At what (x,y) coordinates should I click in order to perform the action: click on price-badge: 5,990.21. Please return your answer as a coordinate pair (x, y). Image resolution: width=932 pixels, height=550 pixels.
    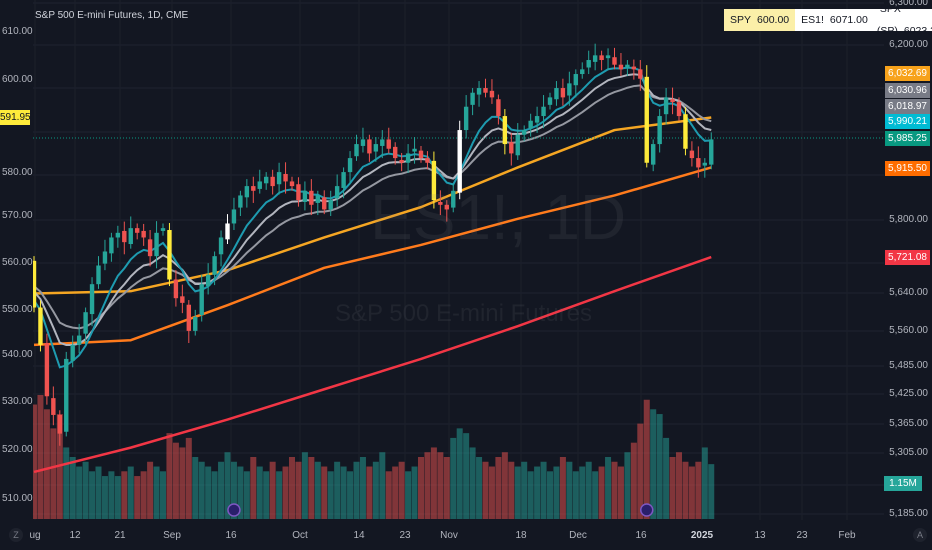
    Looking at the image, I should click on (907, 121).